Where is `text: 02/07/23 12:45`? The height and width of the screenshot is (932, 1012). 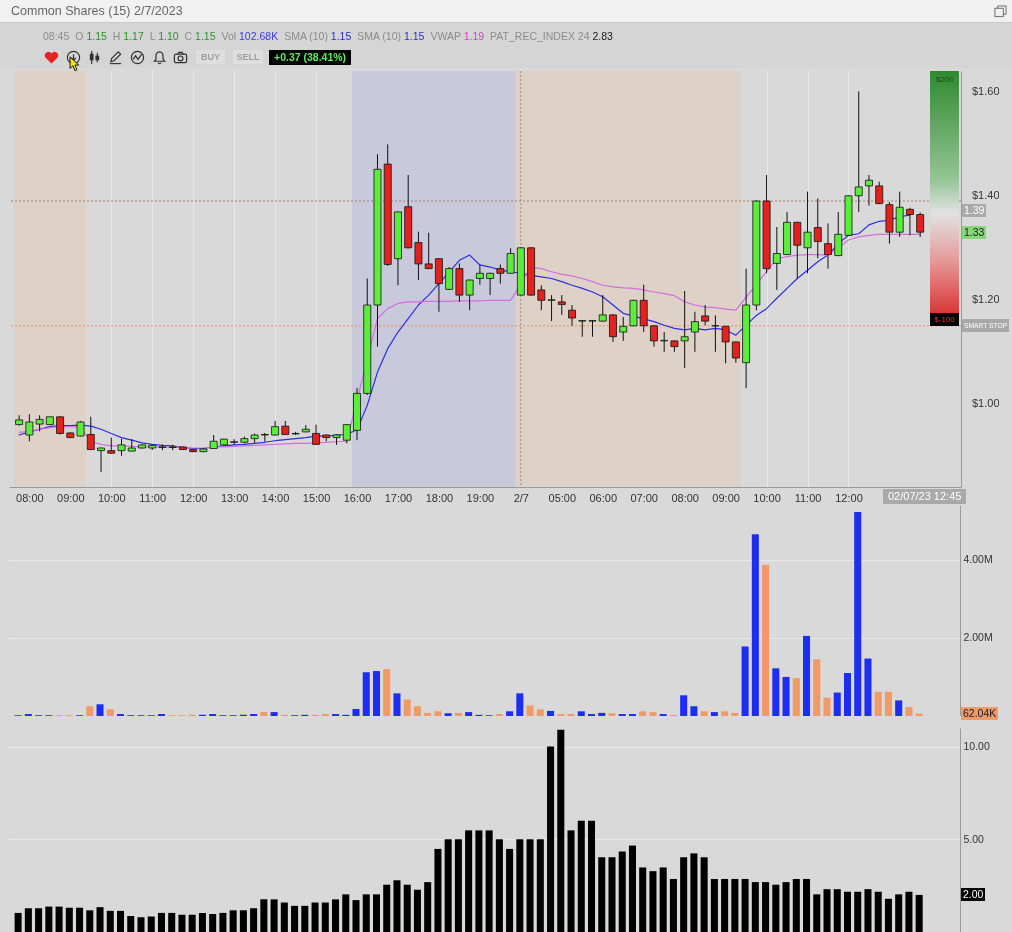
text: 02/07/23 12:45 is located at coordinates (925, 496).